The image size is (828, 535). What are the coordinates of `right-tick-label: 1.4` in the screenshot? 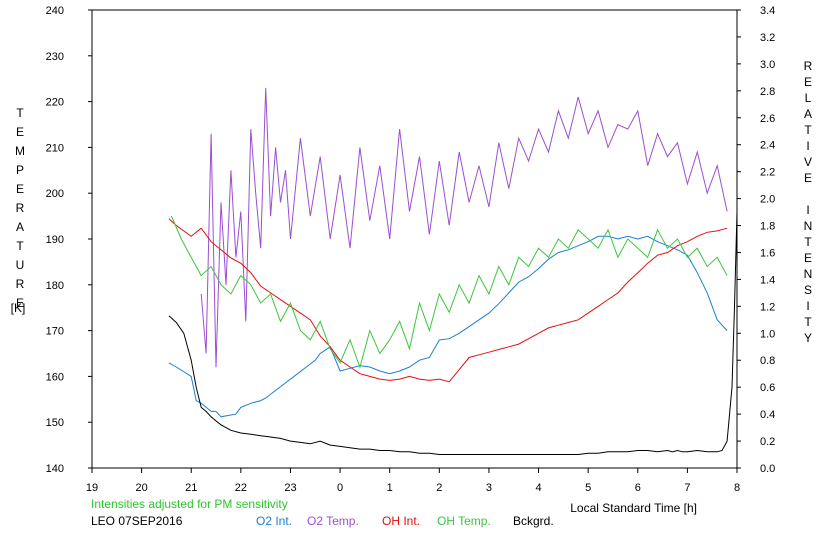 It's located at (767, 280).